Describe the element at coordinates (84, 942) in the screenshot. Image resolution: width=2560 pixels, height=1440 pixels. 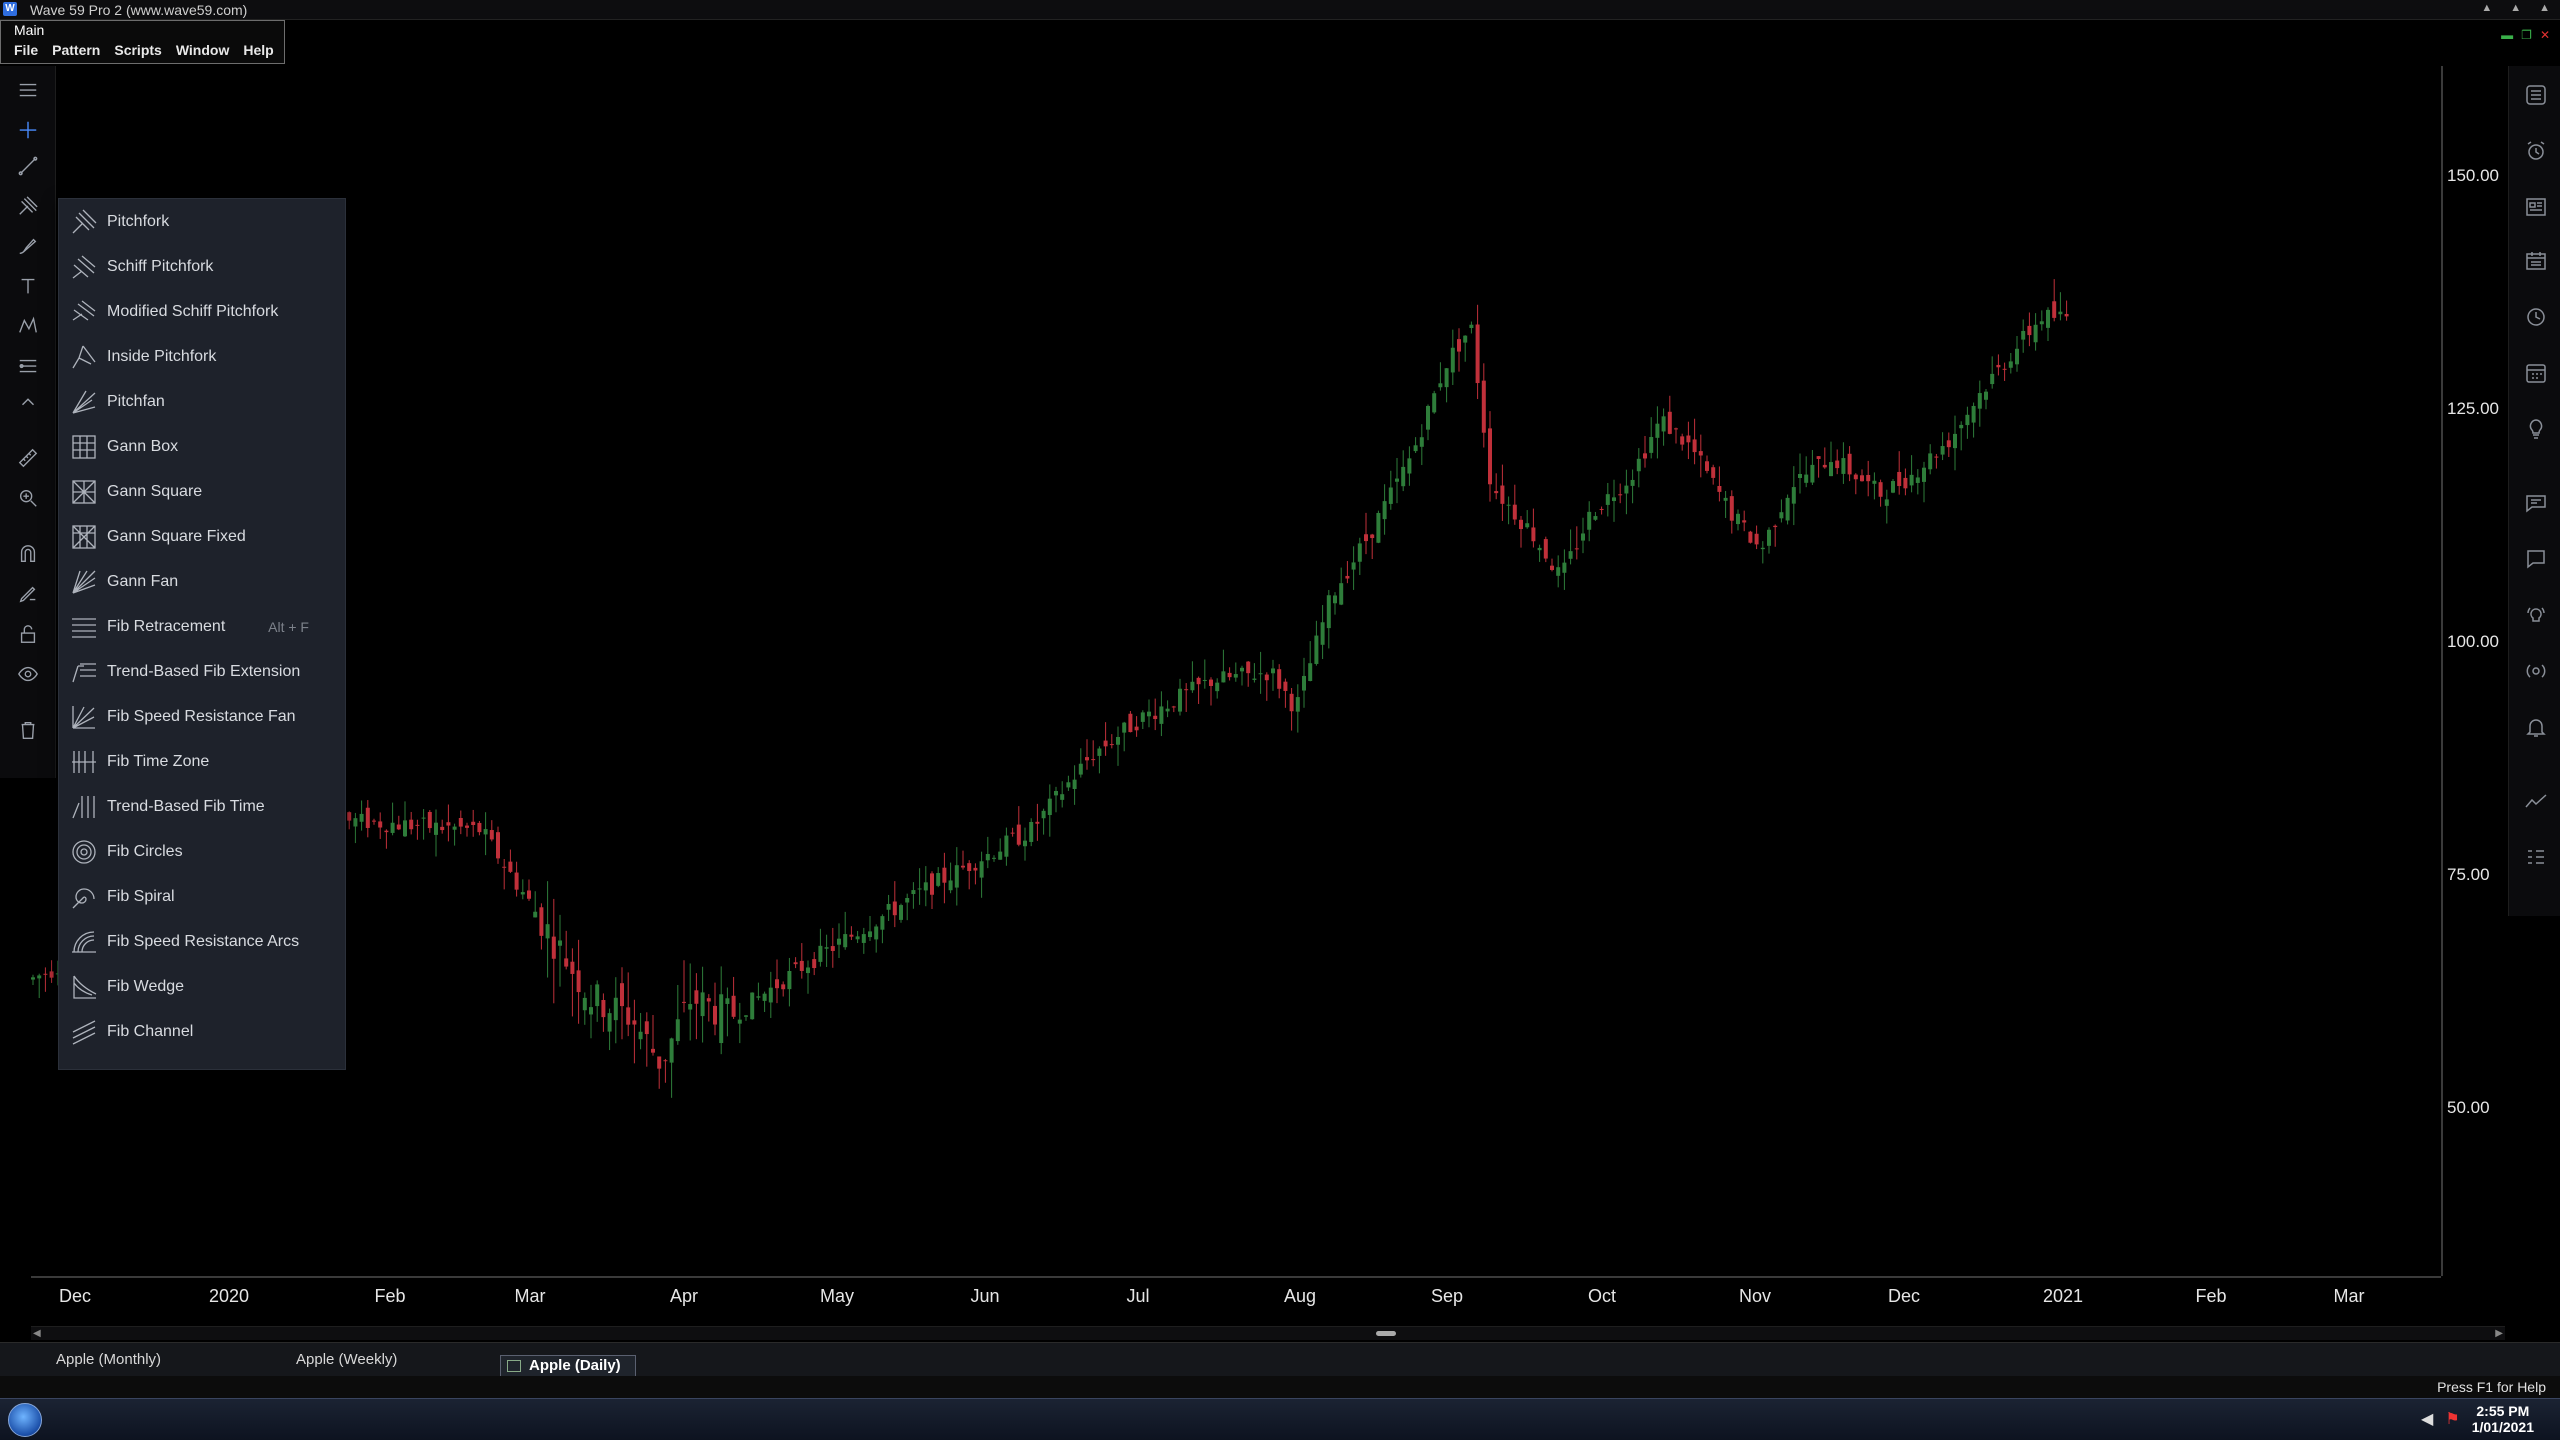
I see `fib-speed-arcs-icon` at that location.